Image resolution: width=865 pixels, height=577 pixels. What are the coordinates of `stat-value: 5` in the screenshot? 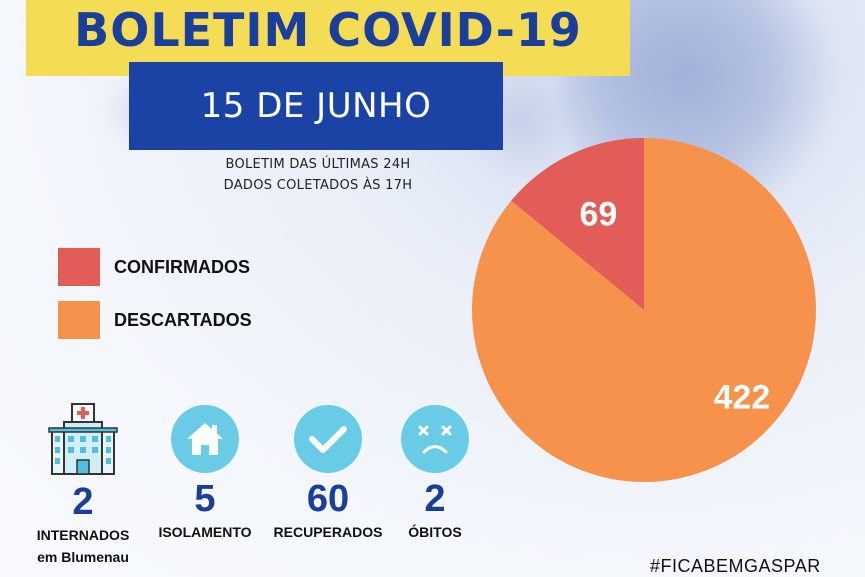 It's located at (205, 499).